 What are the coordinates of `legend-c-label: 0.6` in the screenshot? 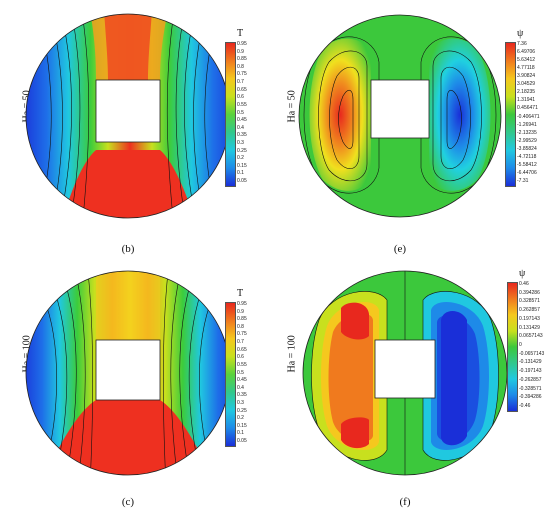 It's located at (240, 357).